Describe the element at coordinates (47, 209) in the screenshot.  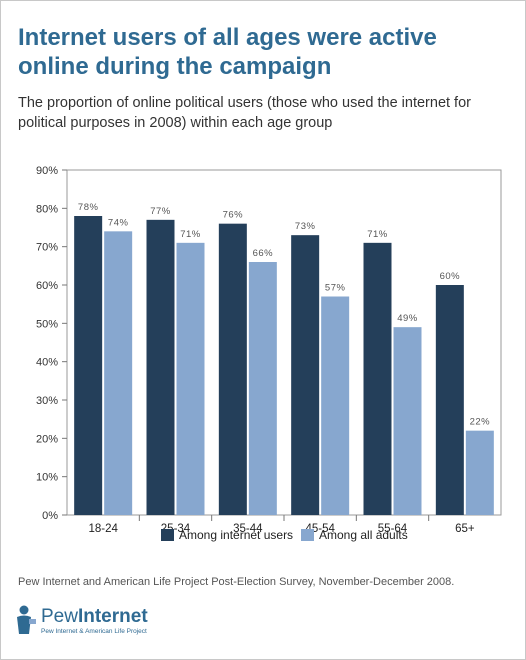
I see `y-tick-label: 80%` at that location.